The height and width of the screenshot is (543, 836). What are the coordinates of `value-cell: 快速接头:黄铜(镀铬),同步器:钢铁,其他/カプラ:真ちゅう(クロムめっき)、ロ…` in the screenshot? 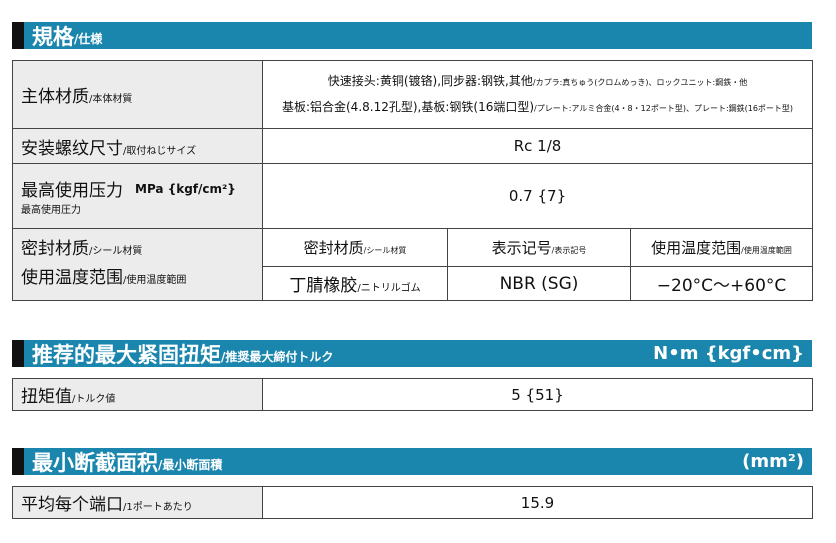 It's located at (537, 94).